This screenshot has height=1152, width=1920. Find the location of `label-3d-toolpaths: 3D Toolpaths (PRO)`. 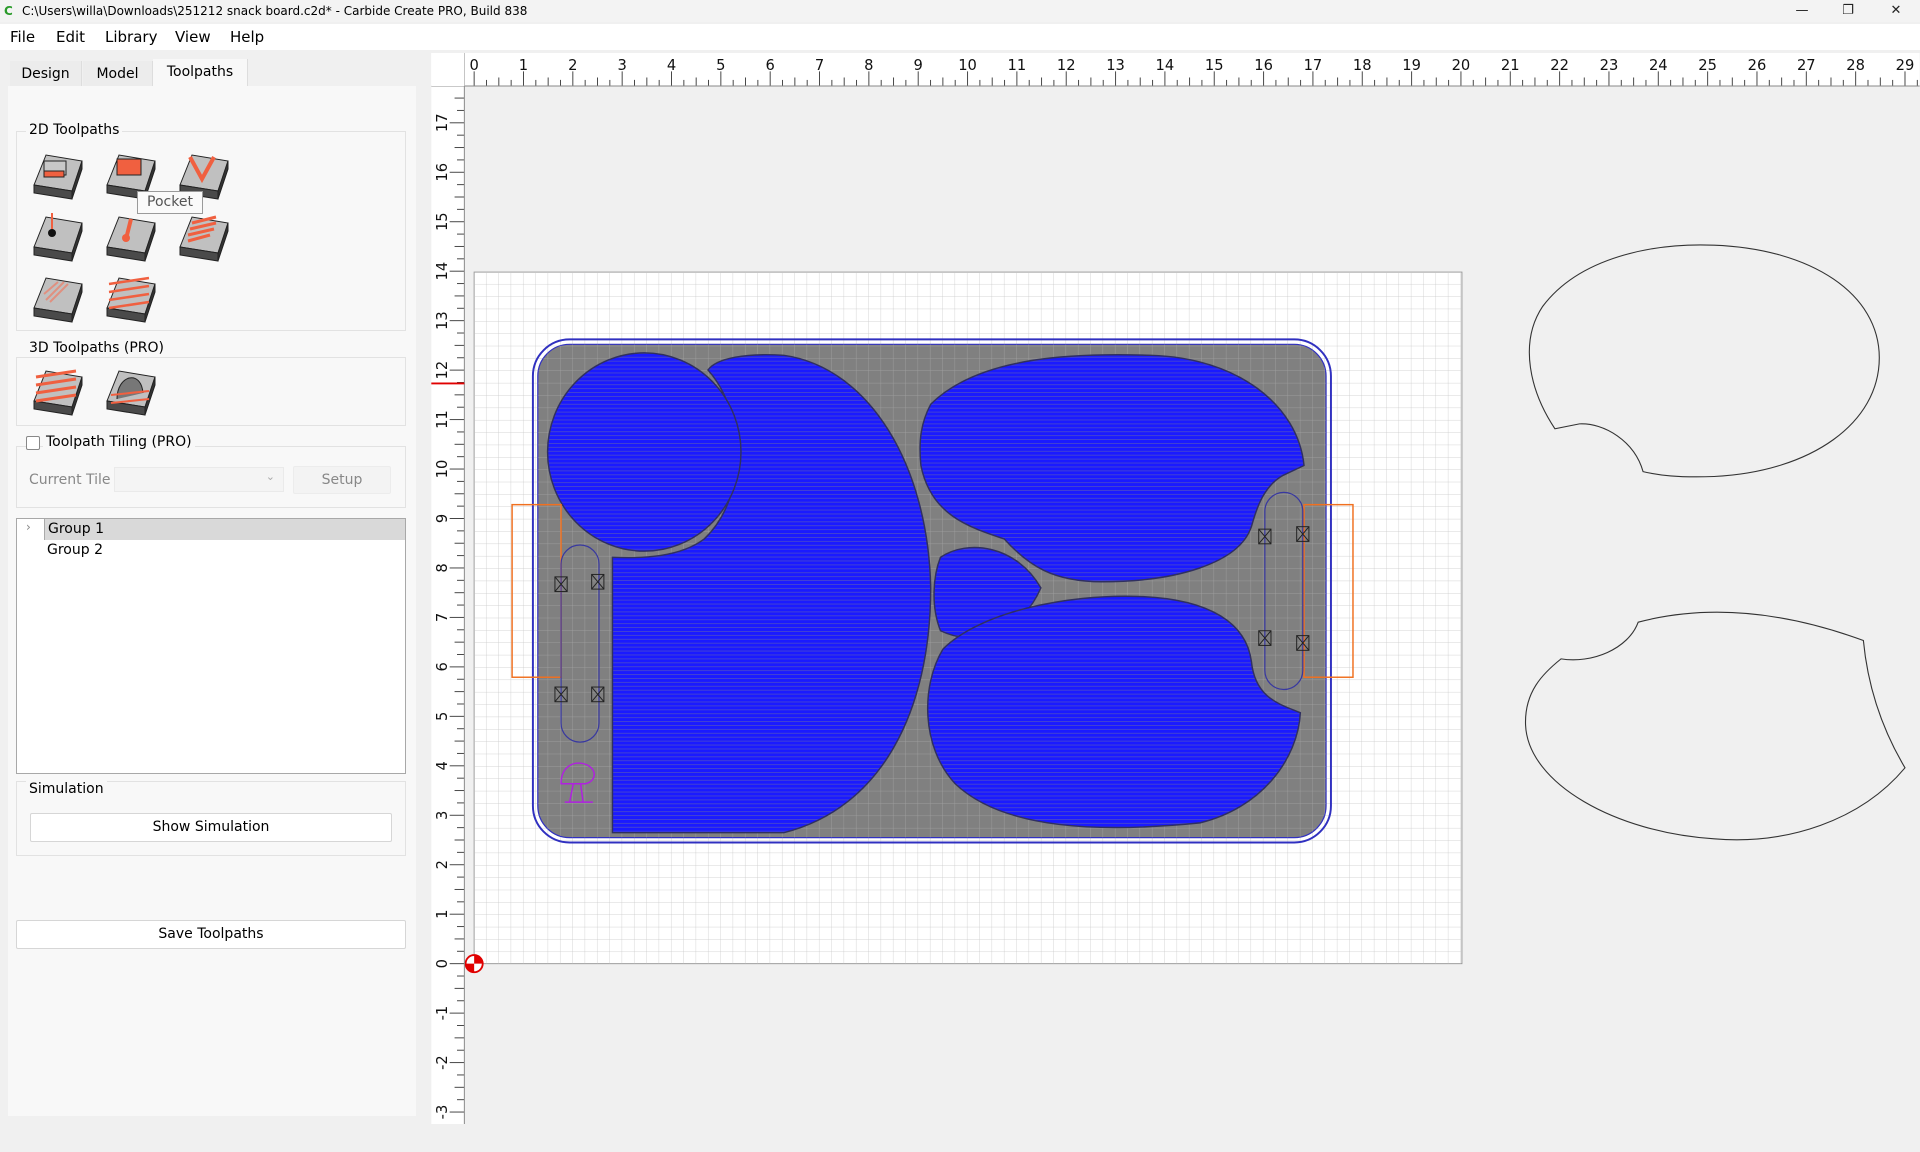

label-3d-toolpaths: 3D Toolpaths (PRO) is located at coordinates (97, 348).